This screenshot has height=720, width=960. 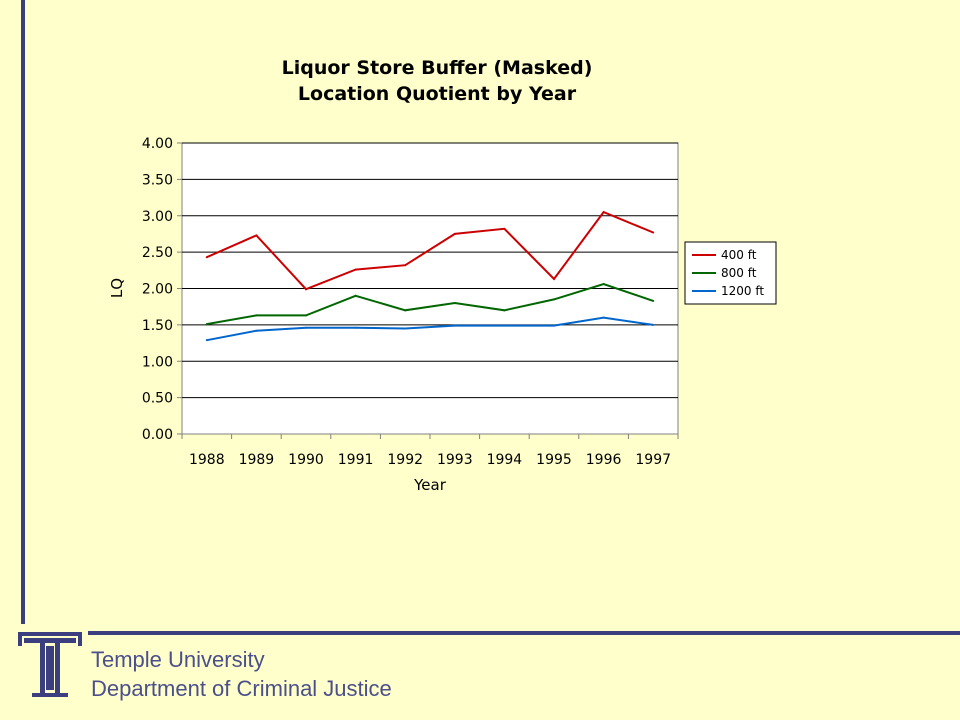 I want to click on x-tick-label: 1992, so click(x=405, y=460).